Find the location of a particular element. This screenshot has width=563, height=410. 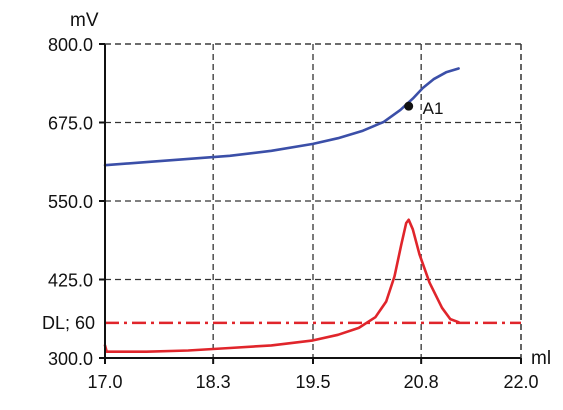

y-tick-label: 800.0 is located at coordinates (70, 45).